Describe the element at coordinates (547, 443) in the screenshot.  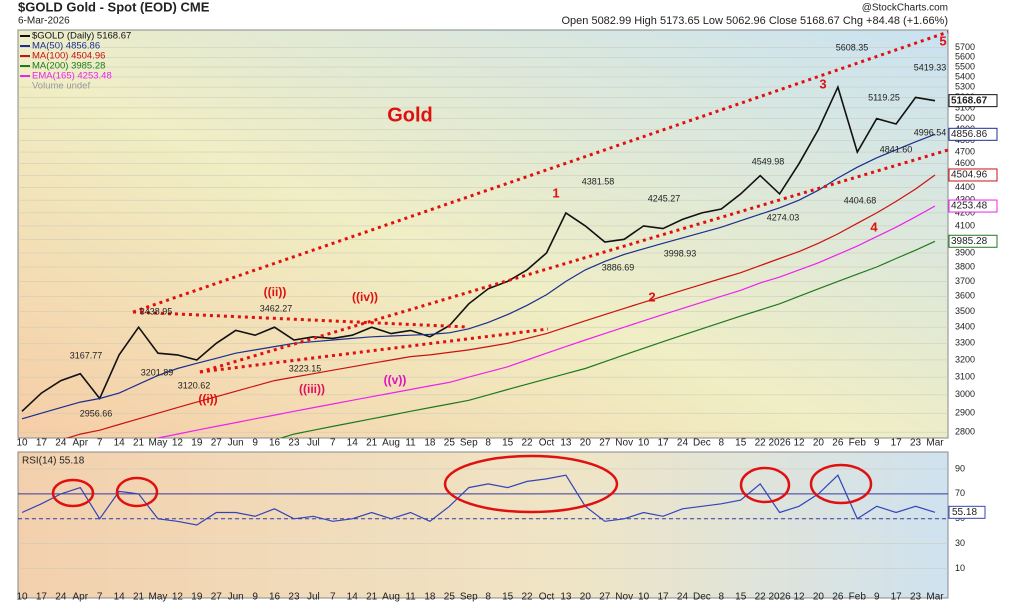
I see `x-tick-label: Oct` at that location.